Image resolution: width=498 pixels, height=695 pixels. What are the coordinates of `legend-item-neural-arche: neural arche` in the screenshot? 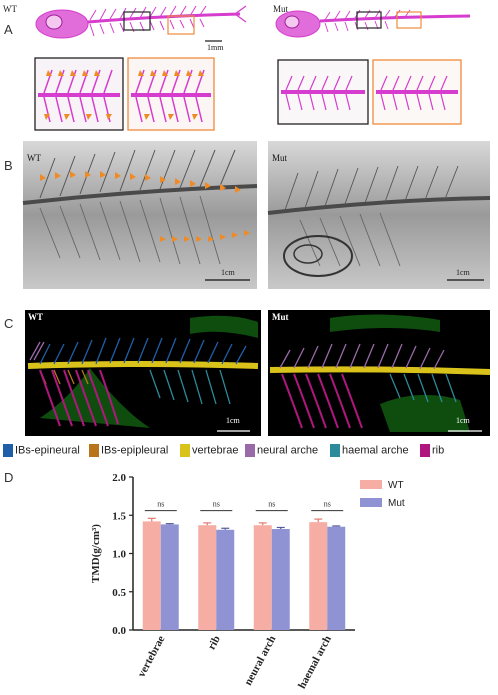 It's located at (281, 450).